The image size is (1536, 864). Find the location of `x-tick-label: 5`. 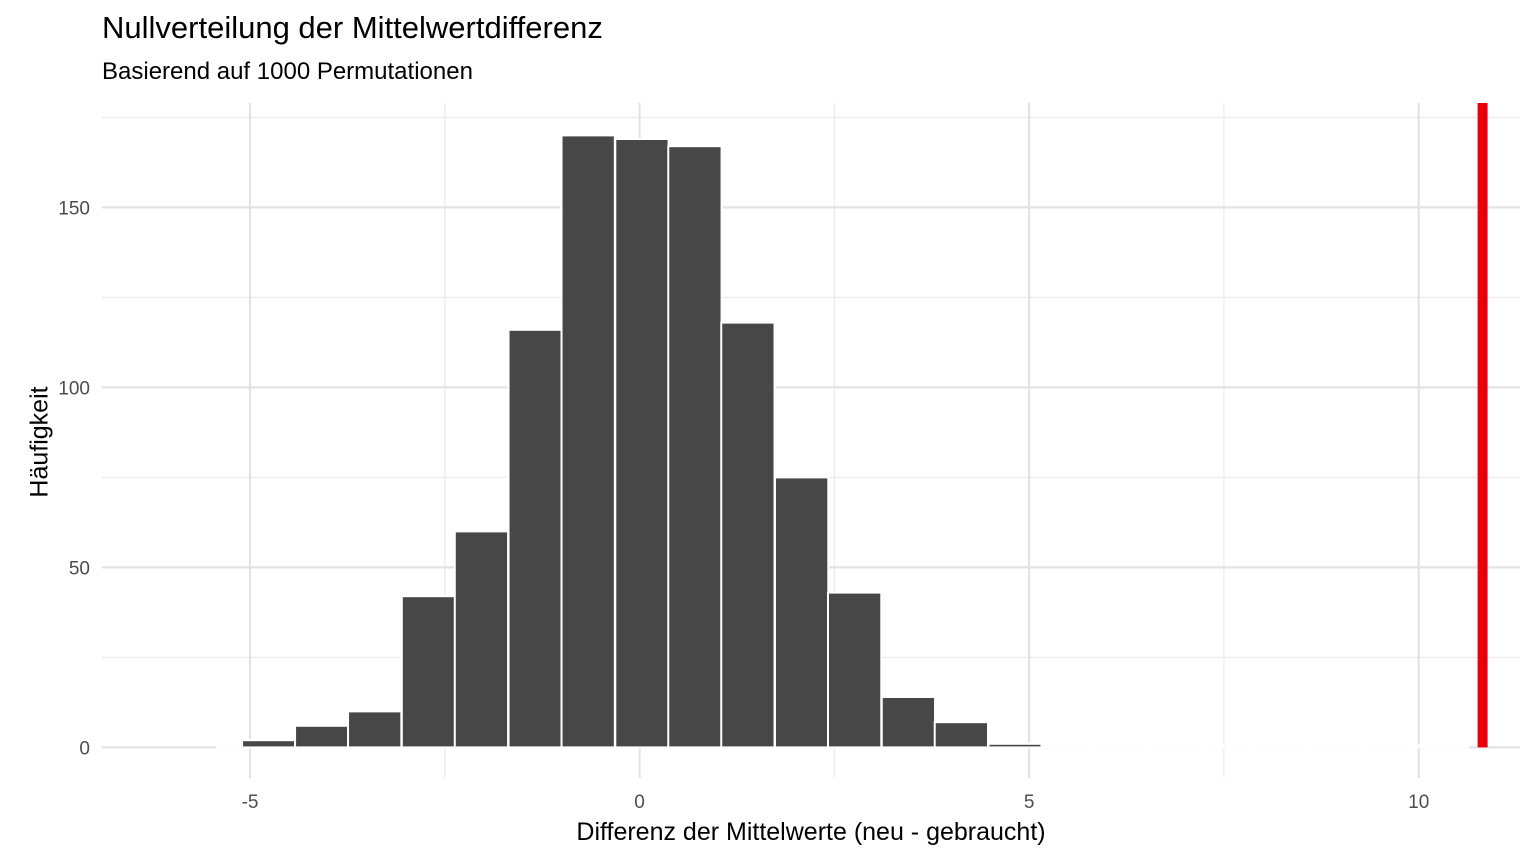

x-tick-label: 5 is located at coordinates (1029, 802).